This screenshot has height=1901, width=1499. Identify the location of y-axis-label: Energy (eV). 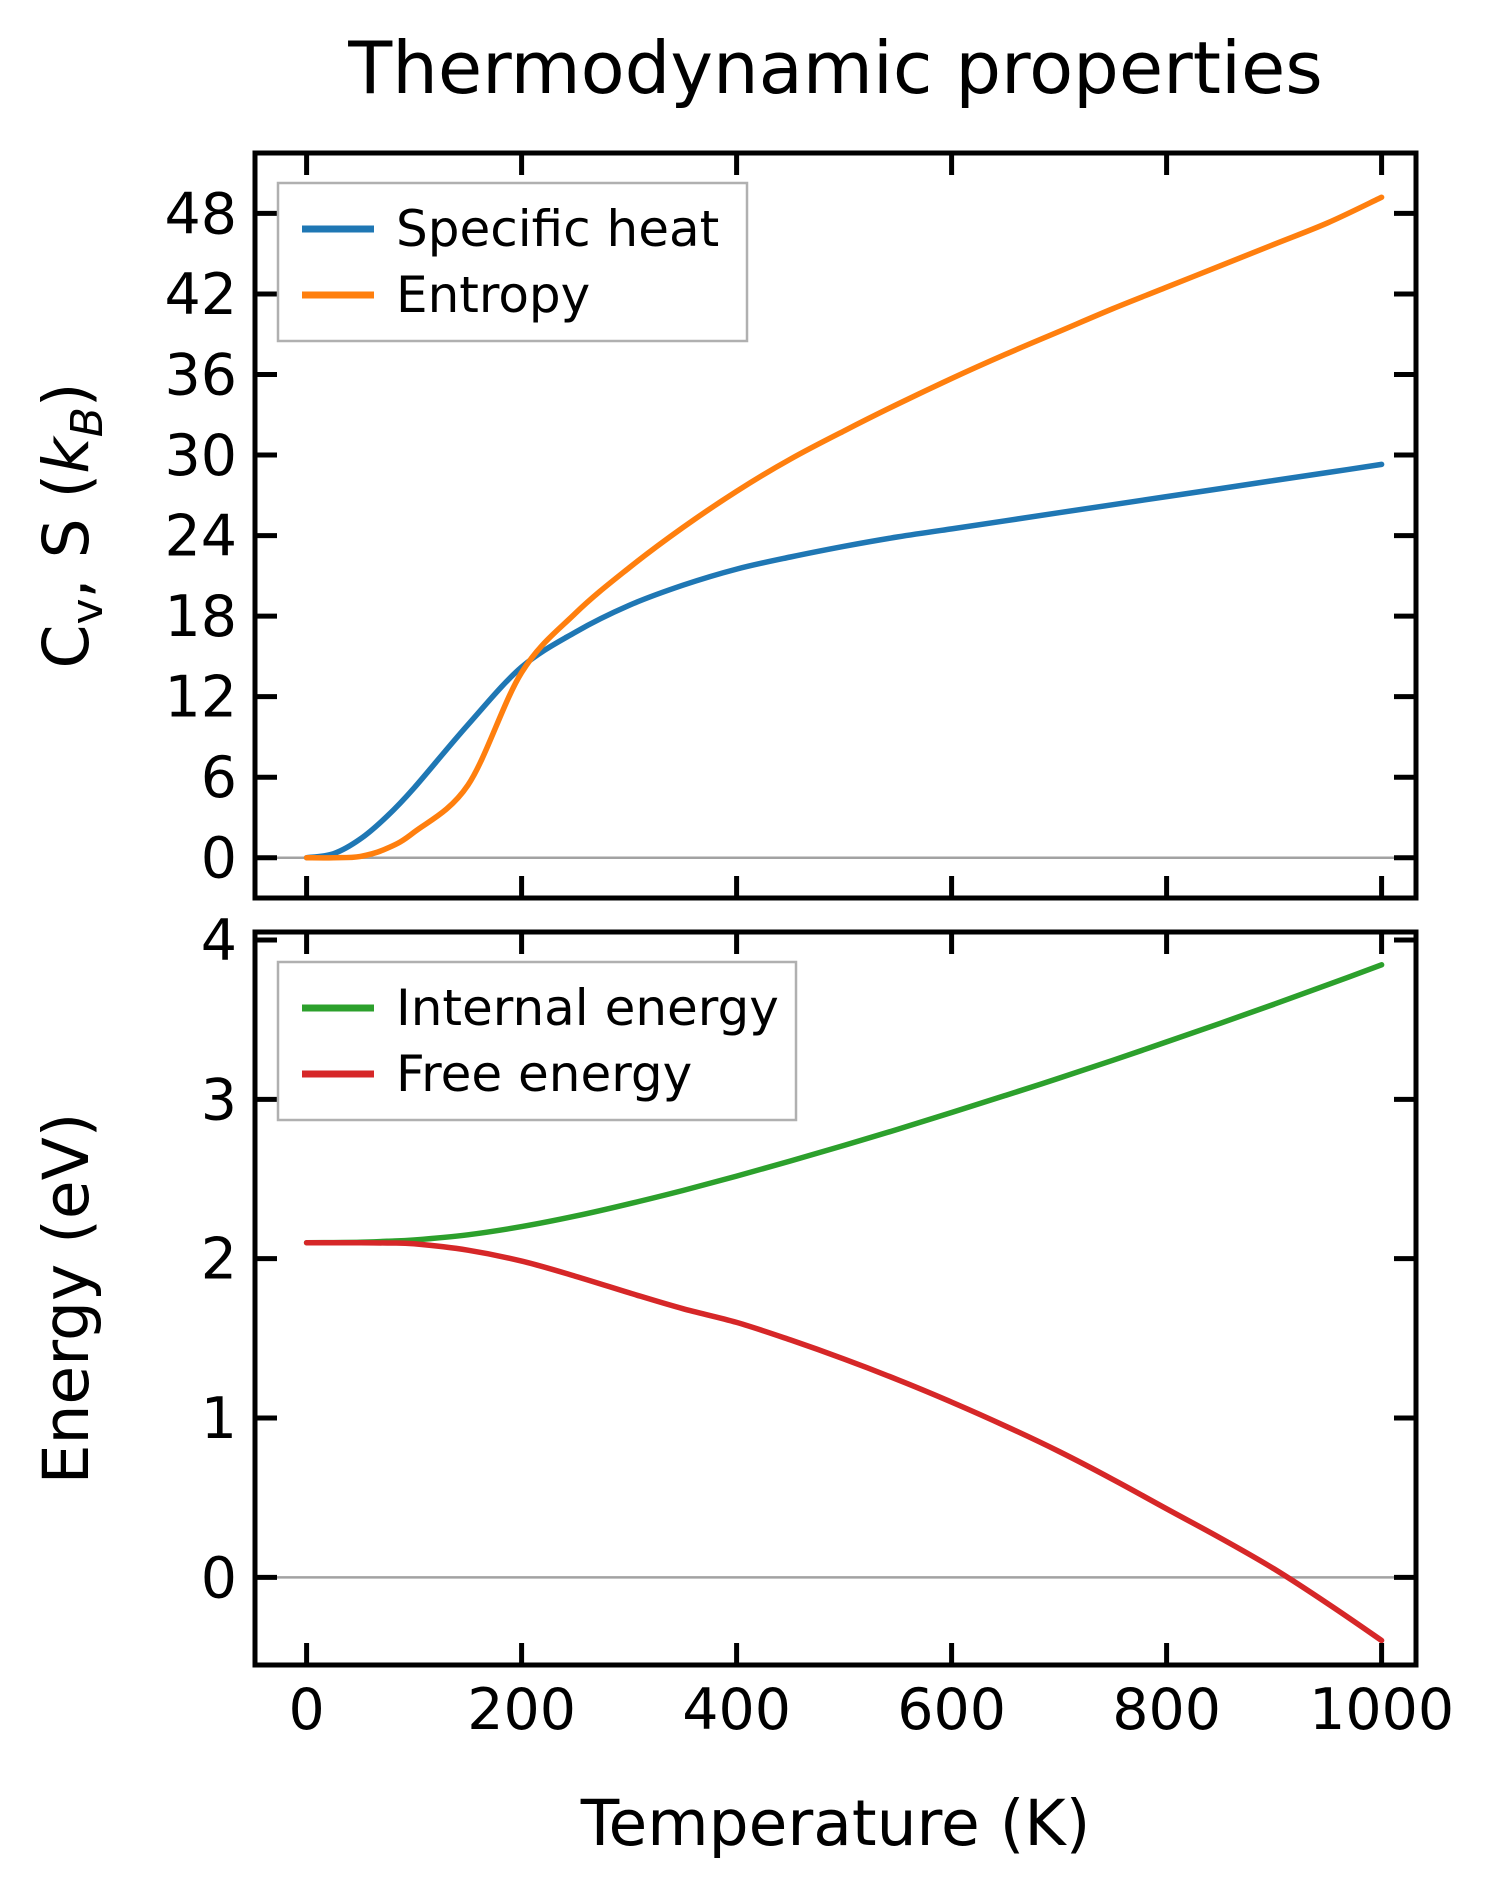
(66, 1299).